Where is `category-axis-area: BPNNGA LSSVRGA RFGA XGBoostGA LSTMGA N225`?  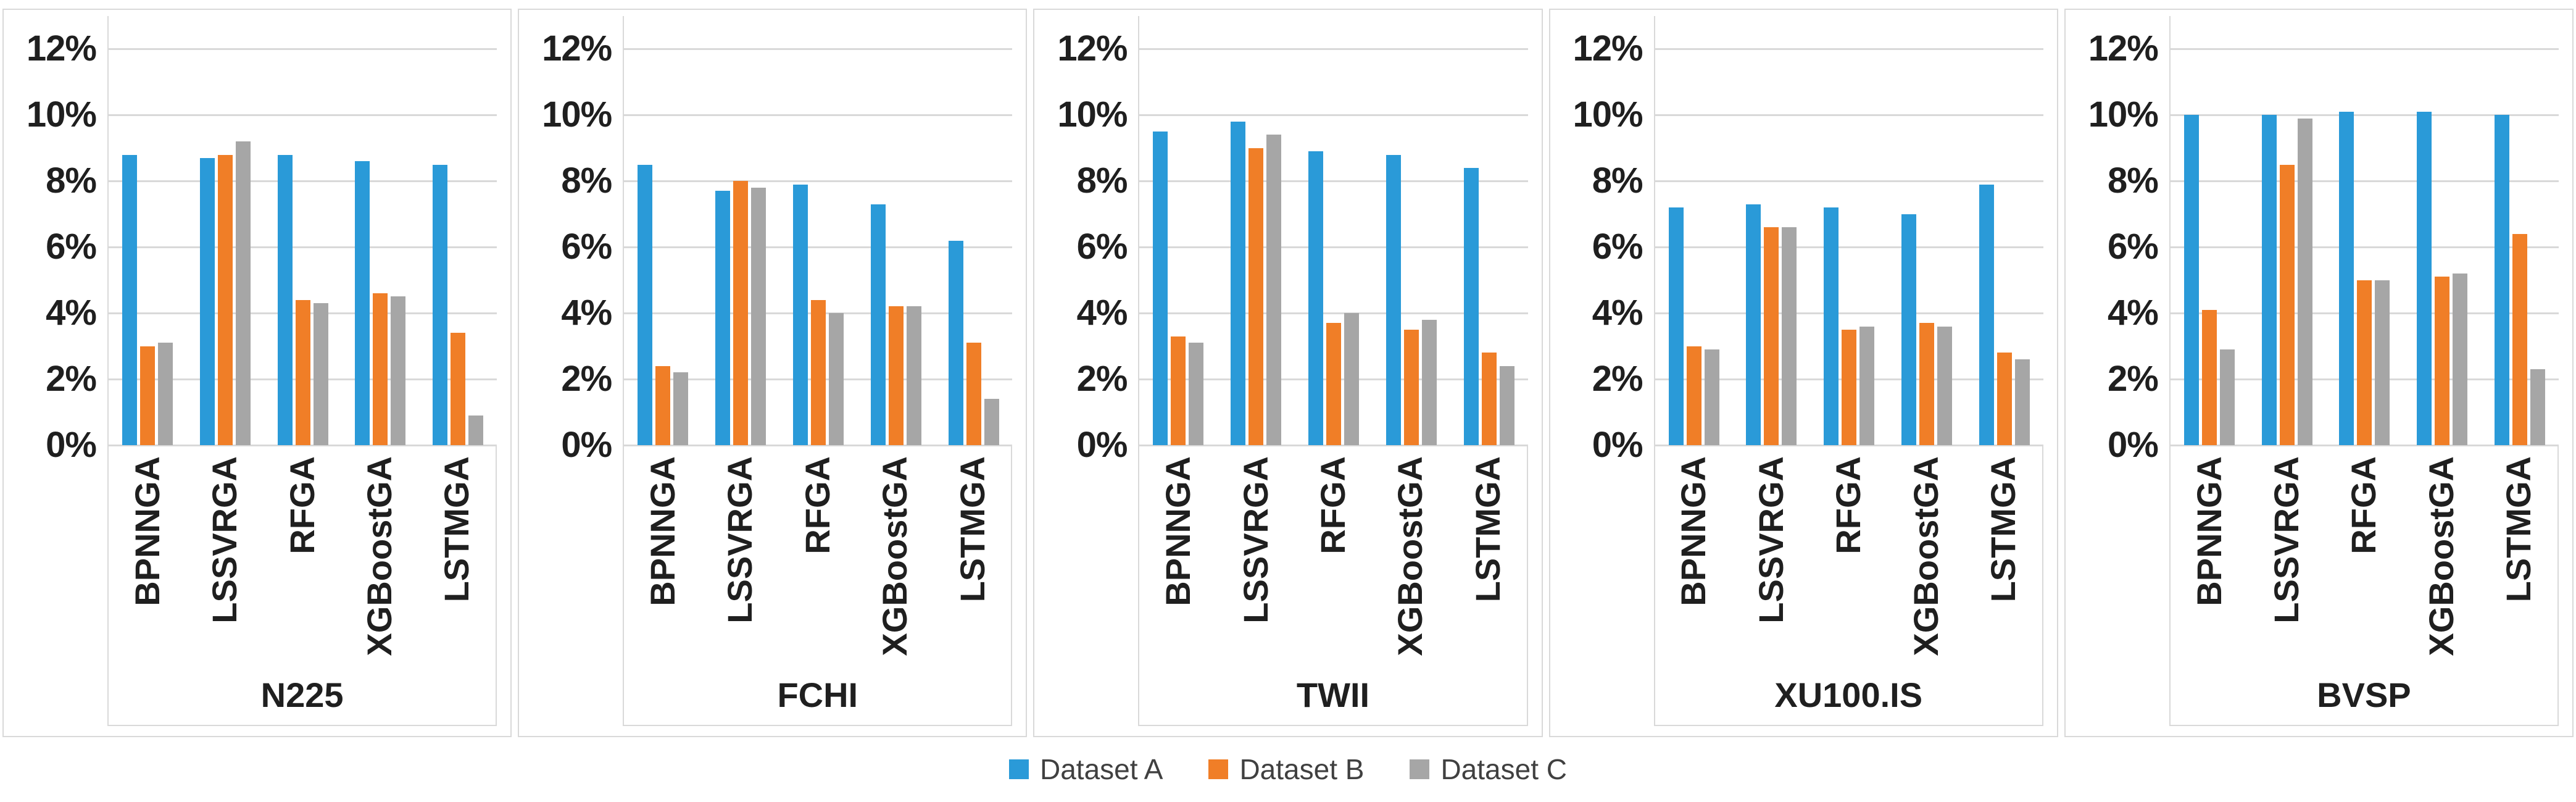 category-axis-area: BPNNGA LSSVRGA RFGA XGBoostGA LSTMGA N225 is located at coordinates (302, 585).